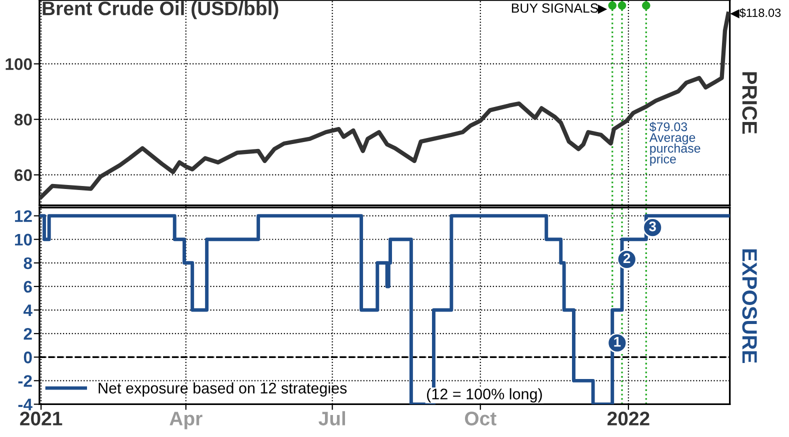  I want to click on y-tick-label: 2, so click(28, 334).